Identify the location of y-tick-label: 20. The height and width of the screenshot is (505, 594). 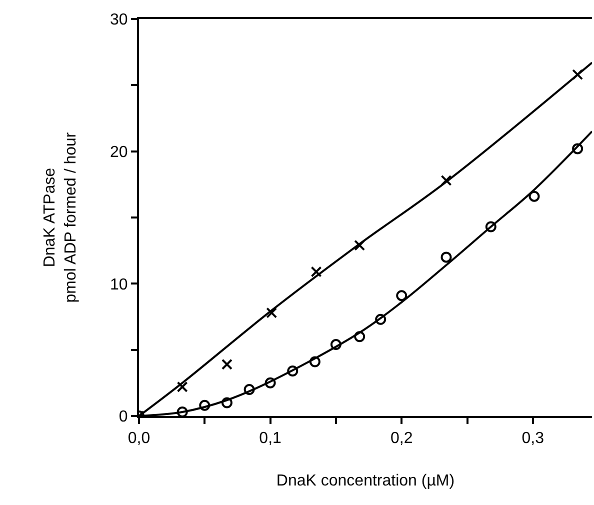
(119, 152).